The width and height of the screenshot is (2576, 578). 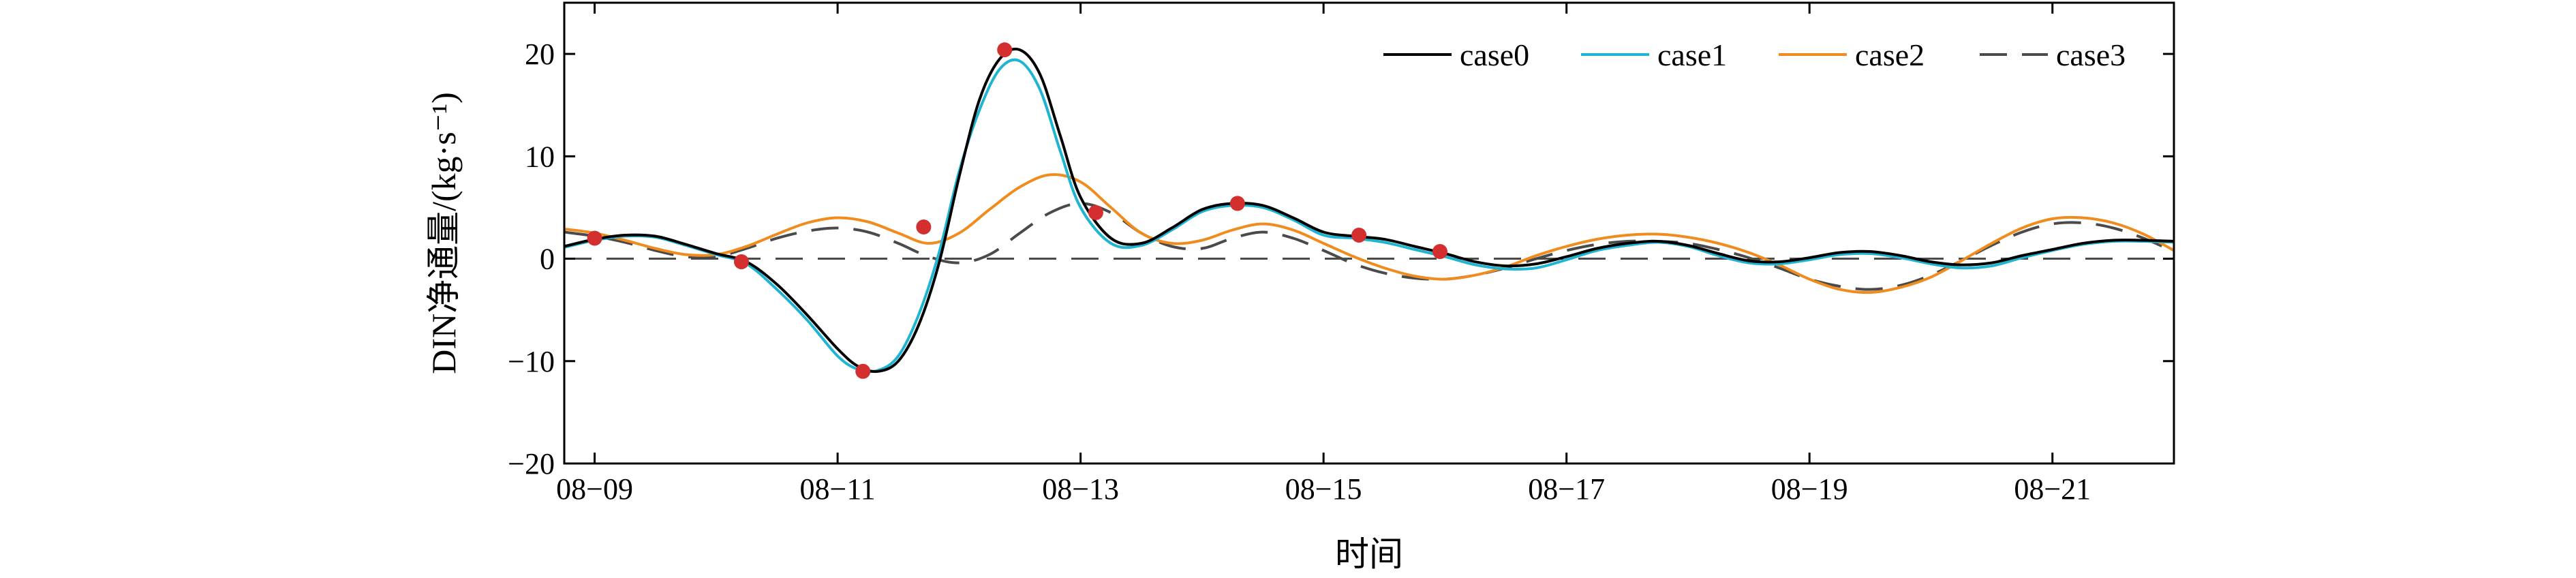 What do you see at coordinates (1566, 489) in the screenshot?
I see `x-tick-label: 08−17` at bounding box center [1566, 489].